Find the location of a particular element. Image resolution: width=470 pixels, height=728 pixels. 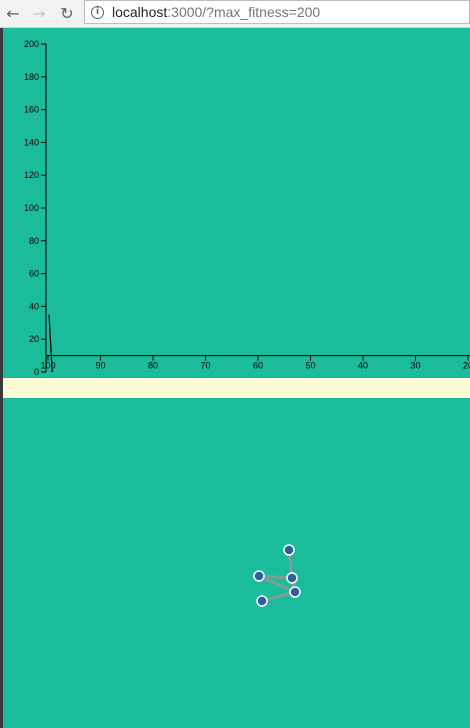

graph-edge is located at coordinates (277, 584).